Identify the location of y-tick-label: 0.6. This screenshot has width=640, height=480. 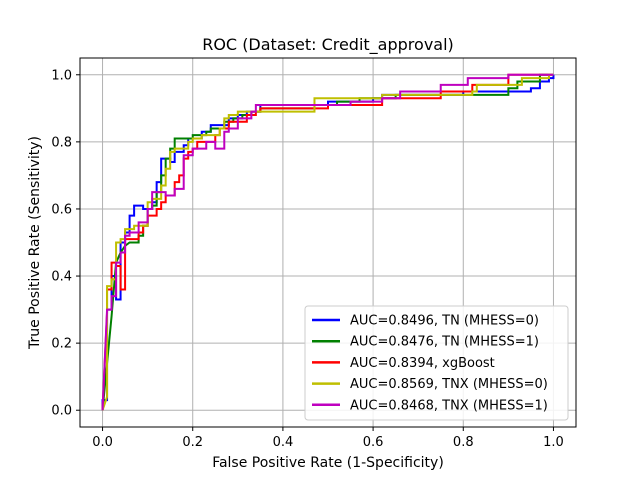
(61, 209).